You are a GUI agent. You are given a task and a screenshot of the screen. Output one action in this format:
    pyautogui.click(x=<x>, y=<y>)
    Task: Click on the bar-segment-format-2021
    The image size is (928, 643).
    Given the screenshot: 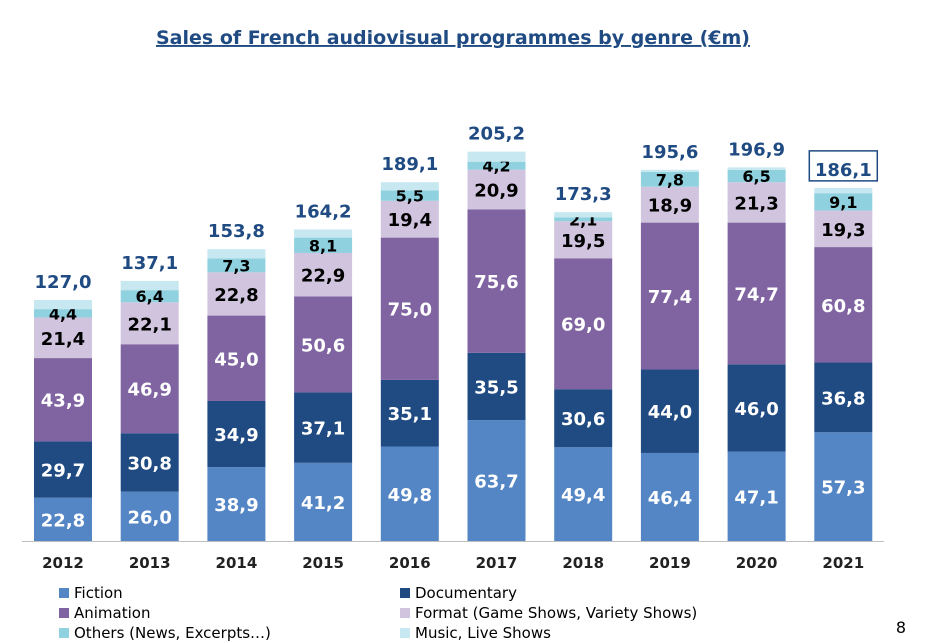 What is the action you would take?
    pyautogui.click(x=843, y=229)
    